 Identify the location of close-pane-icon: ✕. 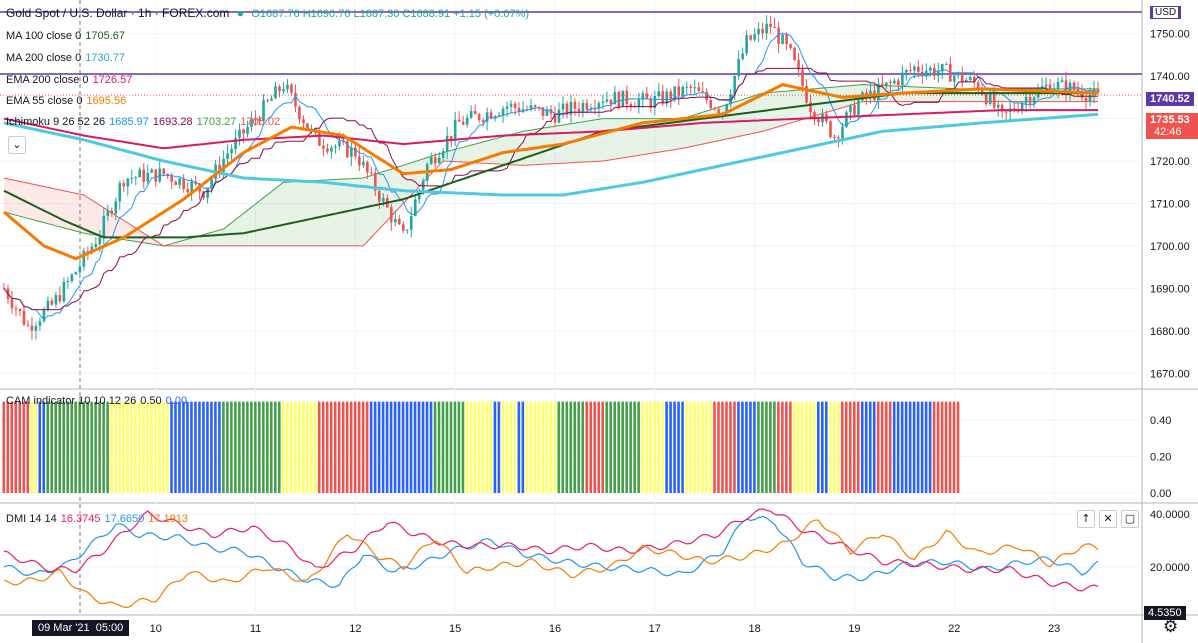
(1108, 519).